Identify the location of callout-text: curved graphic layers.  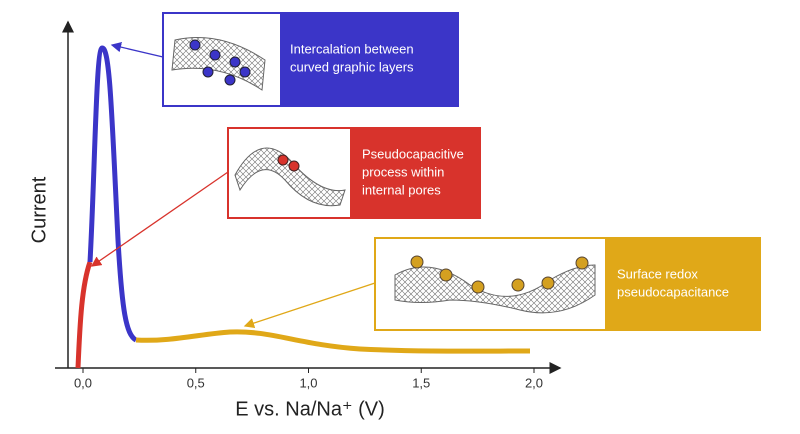
(352, 66).